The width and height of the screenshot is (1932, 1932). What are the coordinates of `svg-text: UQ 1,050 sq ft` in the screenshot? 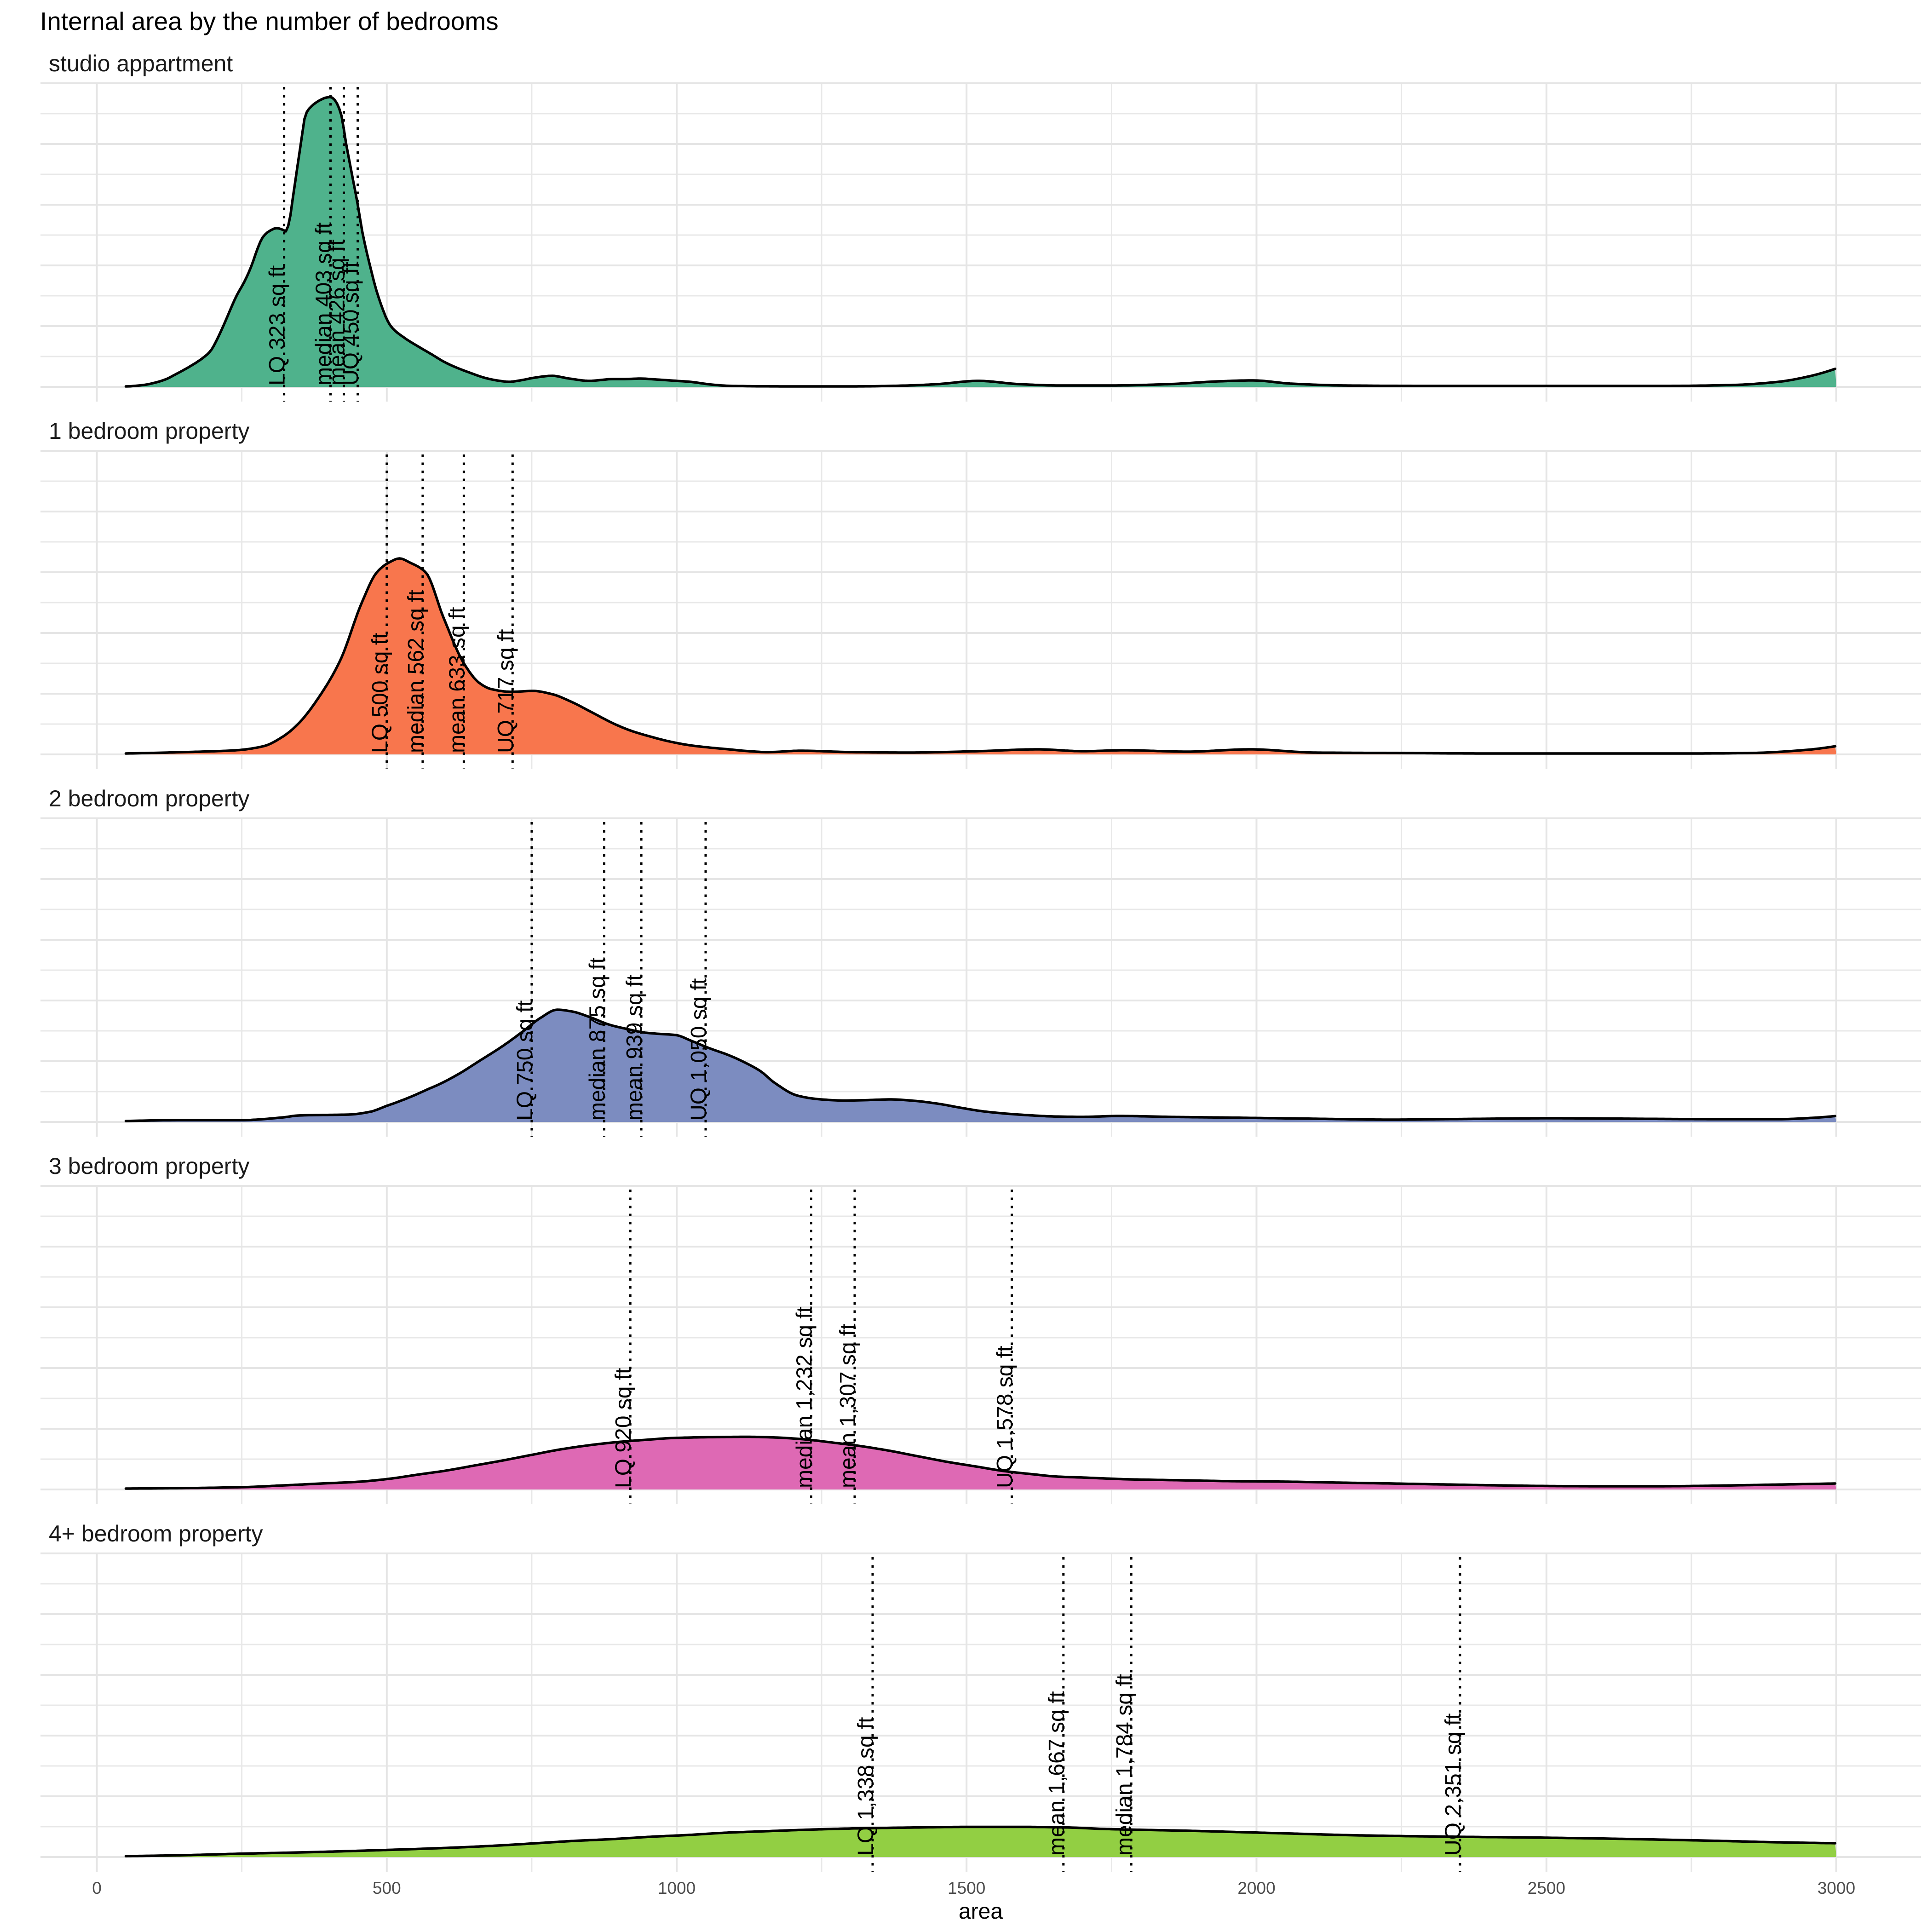 It's located at (699, 1049).